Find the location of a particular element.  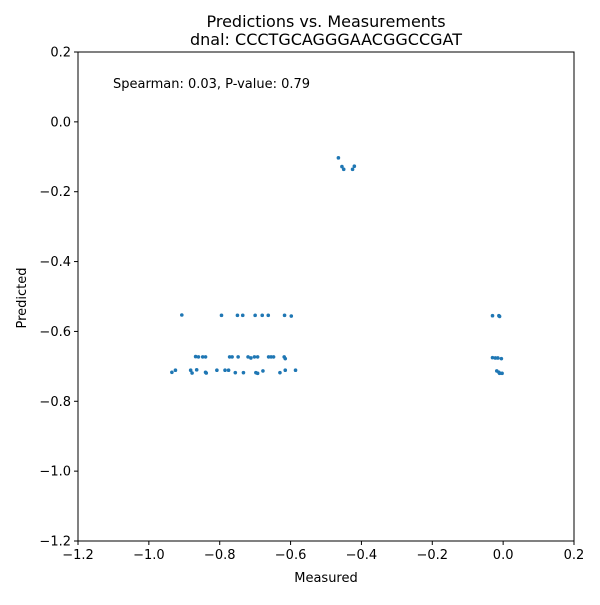

y-tick-label: −0.8 is located at coordinates (55, 402).